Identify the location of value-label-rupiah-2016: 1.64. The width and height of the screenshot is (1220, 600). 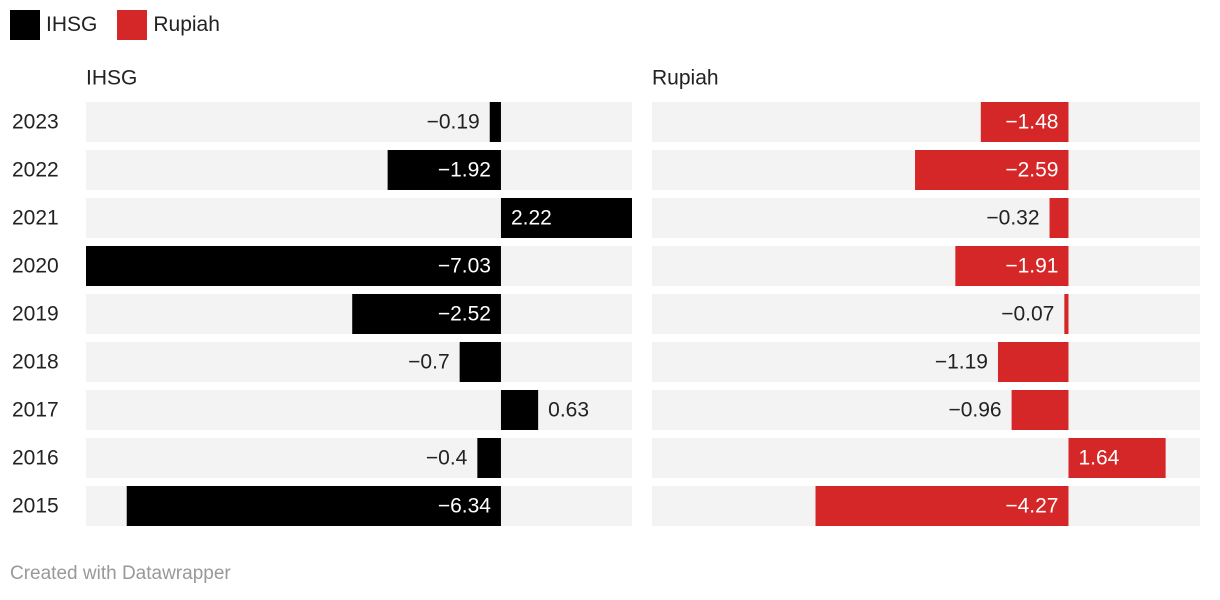
(1098, 458).